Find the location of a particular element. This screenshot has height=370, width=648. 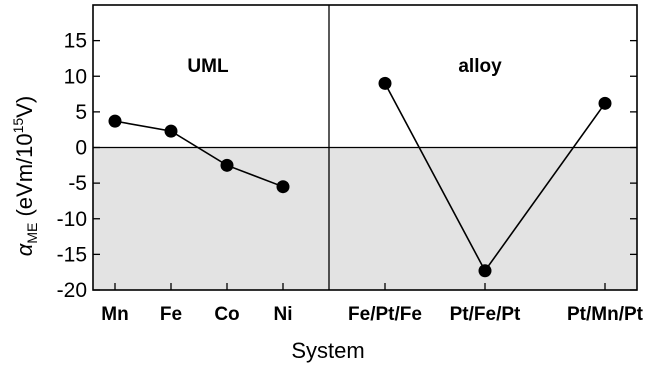

panel-label-uml: UML is located at coordinates (208, 66).